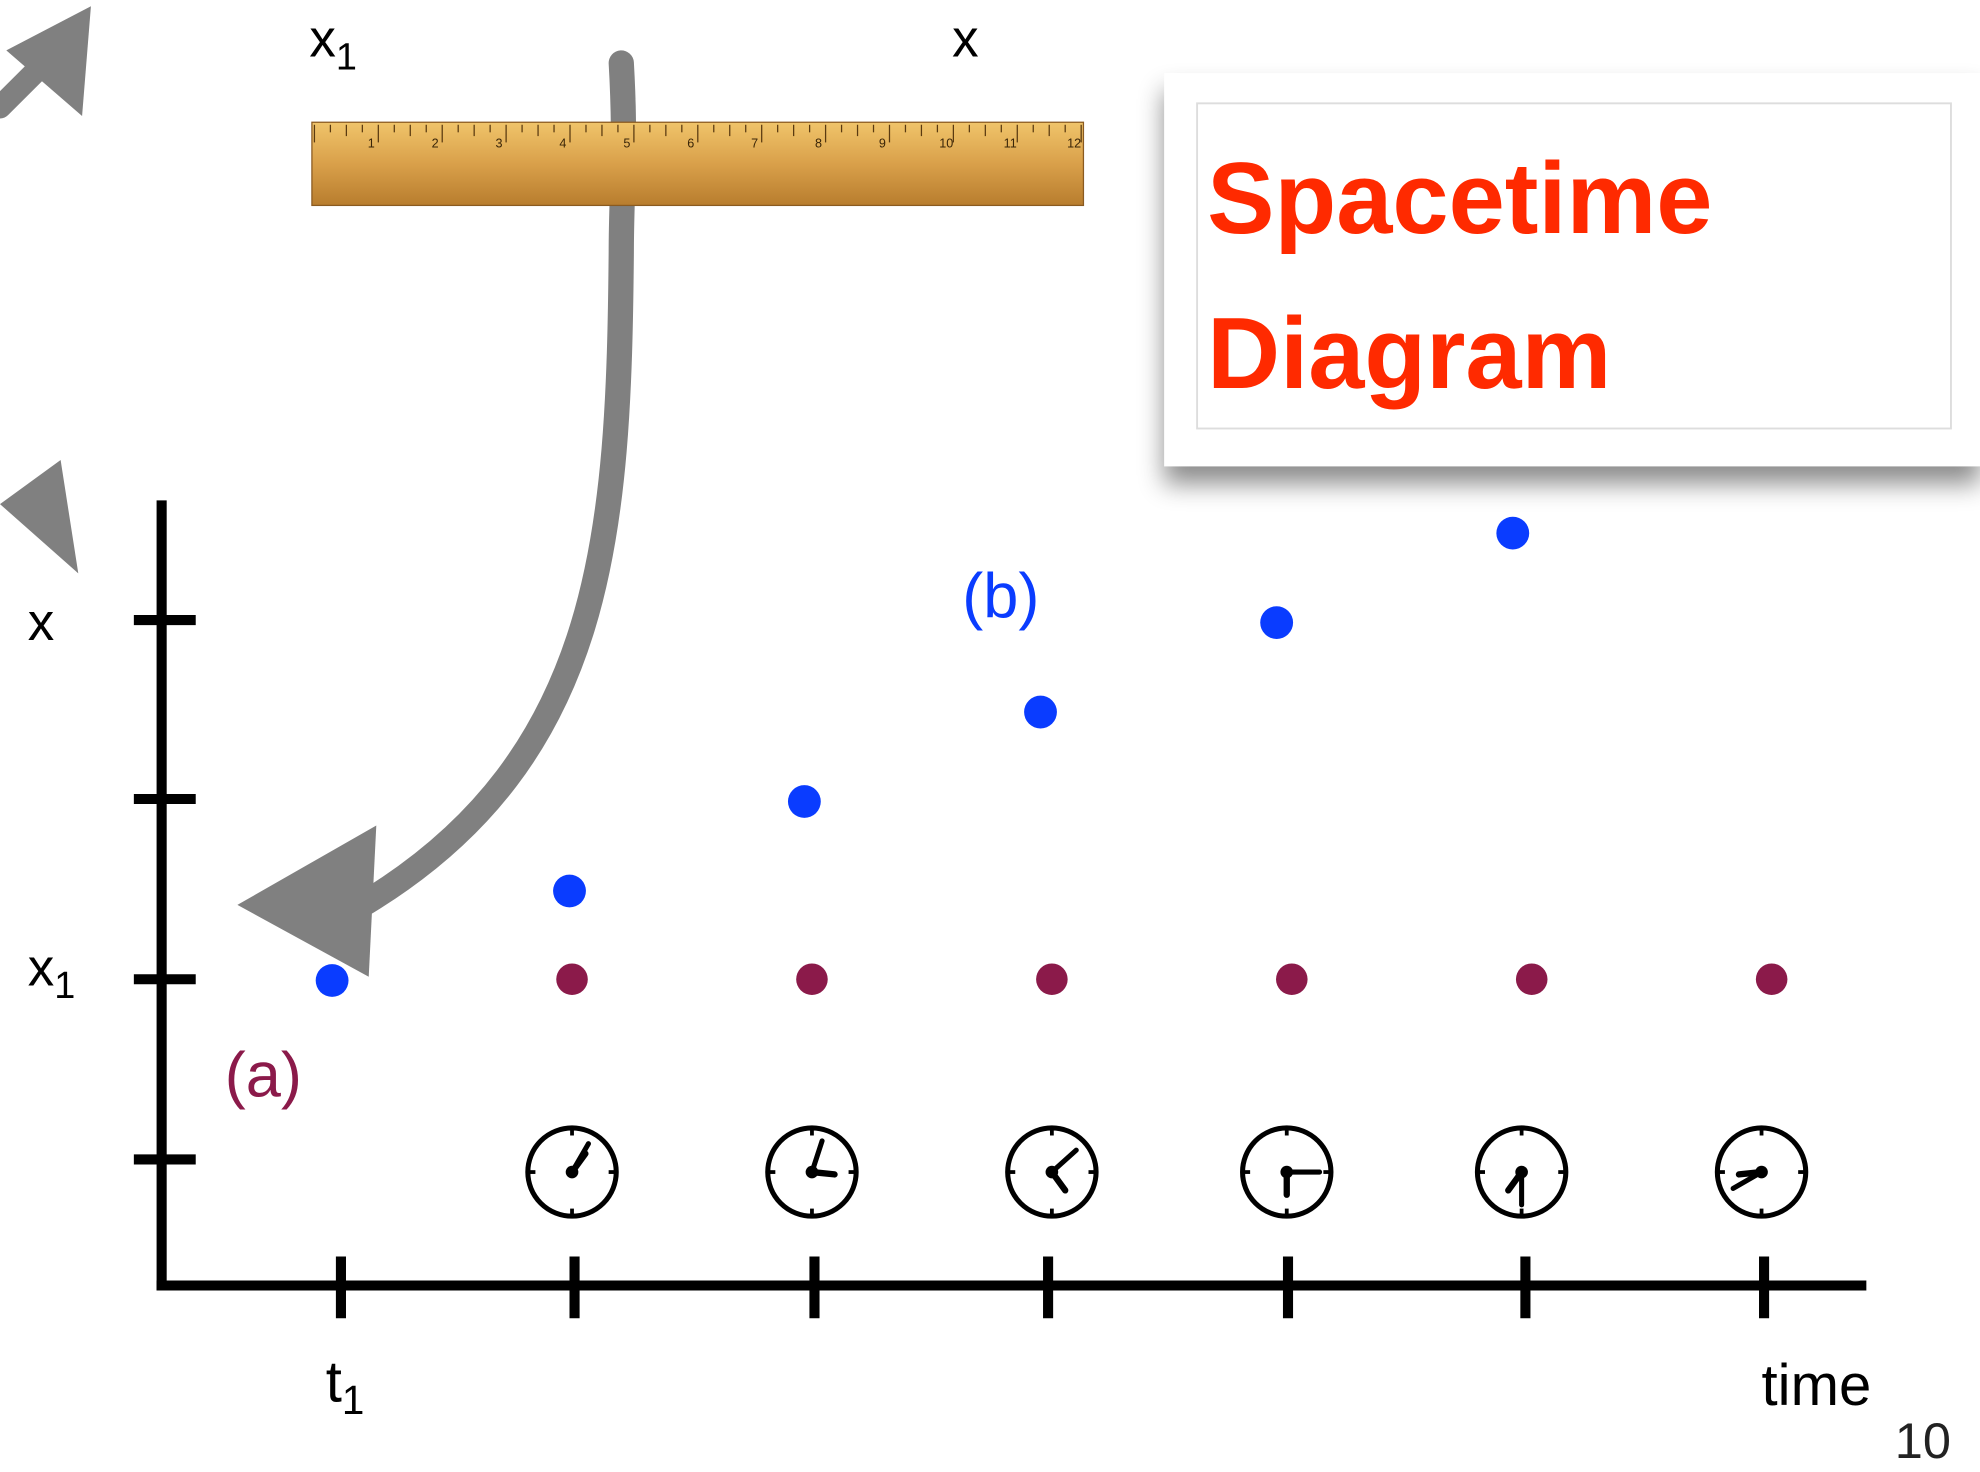 Image resolution: width=1980 pixels, height=1472 pixels. What do you see at coordinates (882, 143) in the screenshot?
I see `ruler-number: 9` at bounding box center [882, 143].